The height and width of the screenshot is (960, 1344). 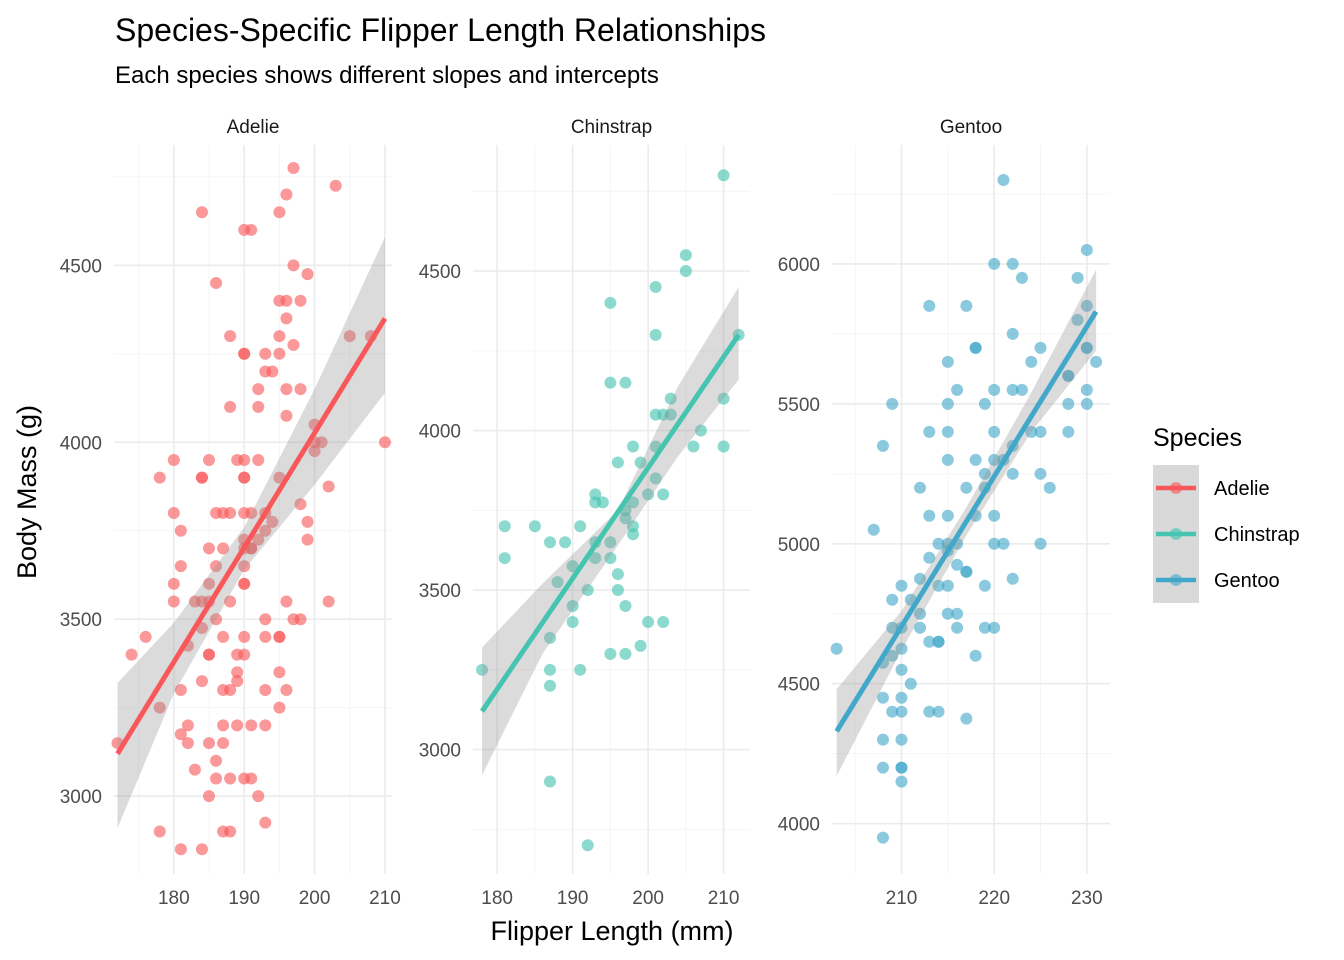 I want to click on x-tick-label: 180, so click(x=174, y=898).